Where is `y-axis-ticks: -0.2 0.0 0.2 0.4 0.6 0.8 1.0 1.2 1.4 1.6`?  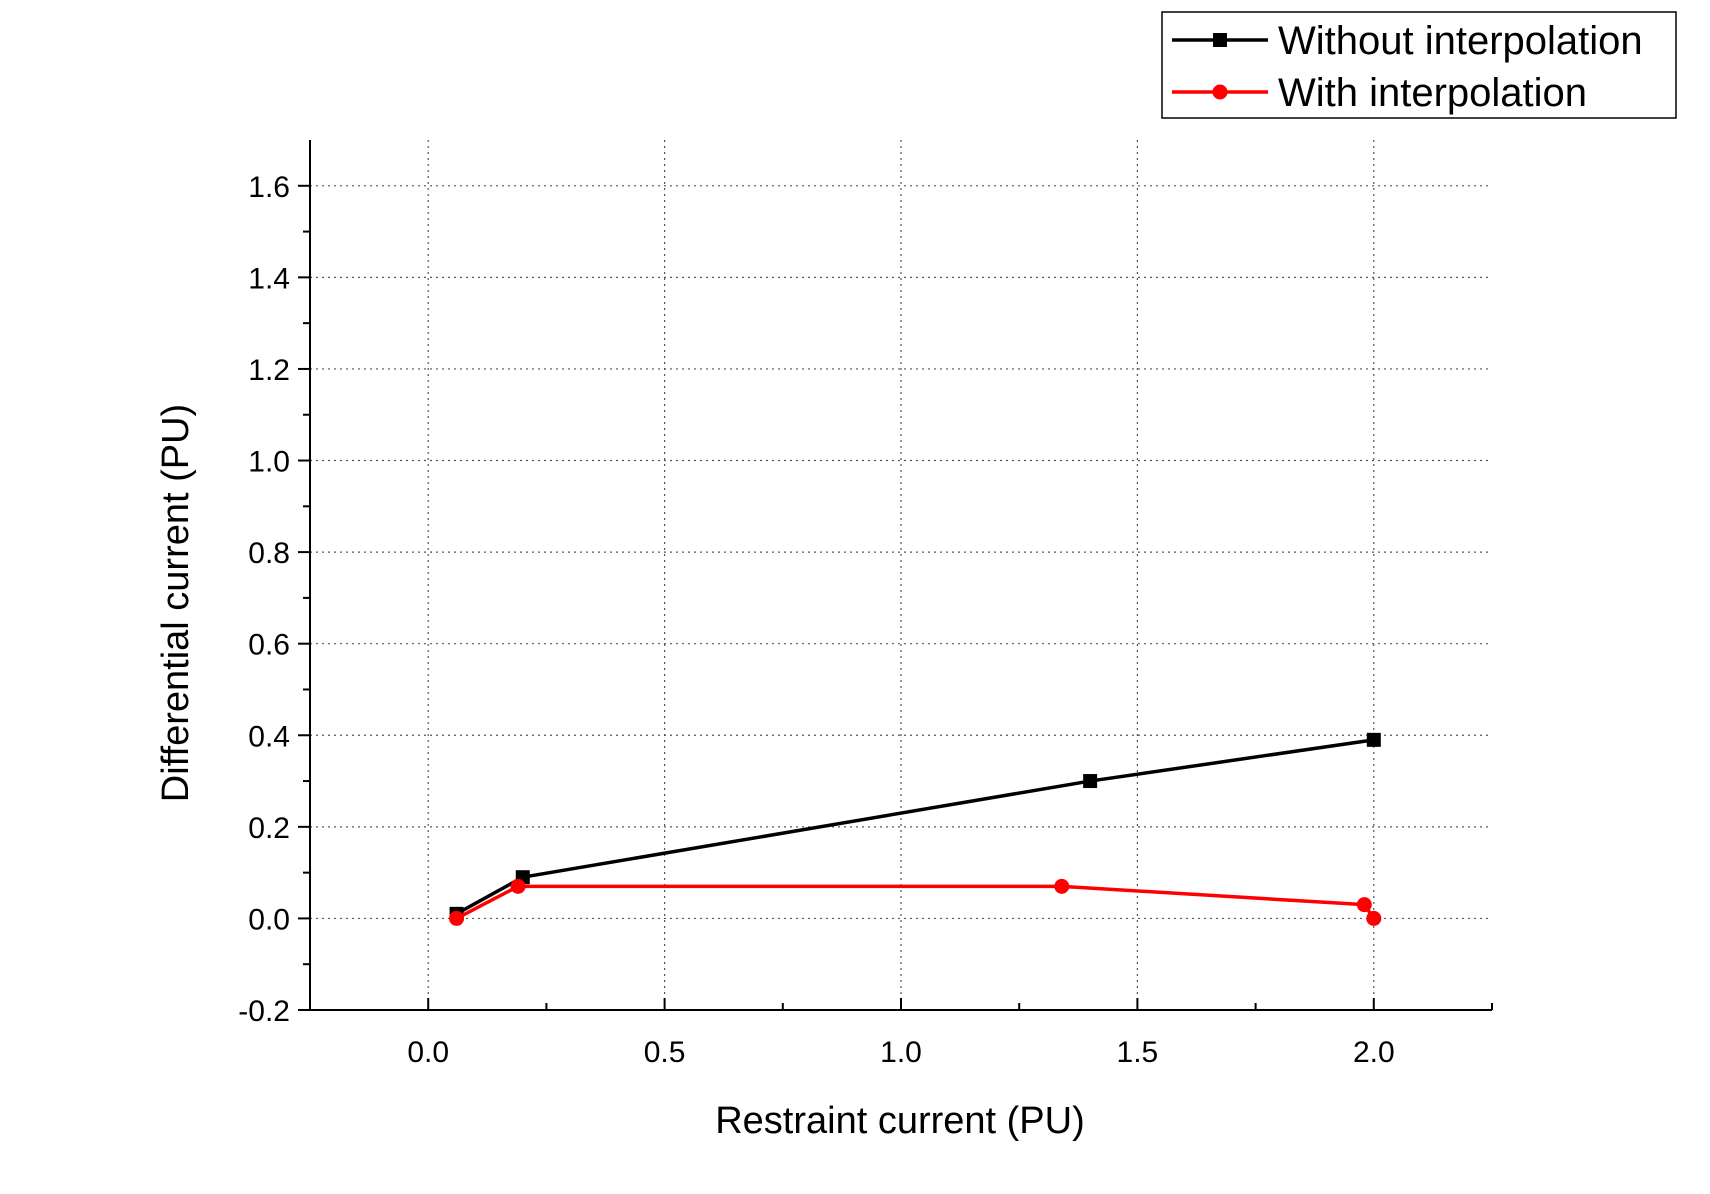 y-axis-ticks: -0.2 0.0 0.2 0.4 0.6 0.8 1.0 1.2 1.4 1.6 is located at coordinates (274, 599).